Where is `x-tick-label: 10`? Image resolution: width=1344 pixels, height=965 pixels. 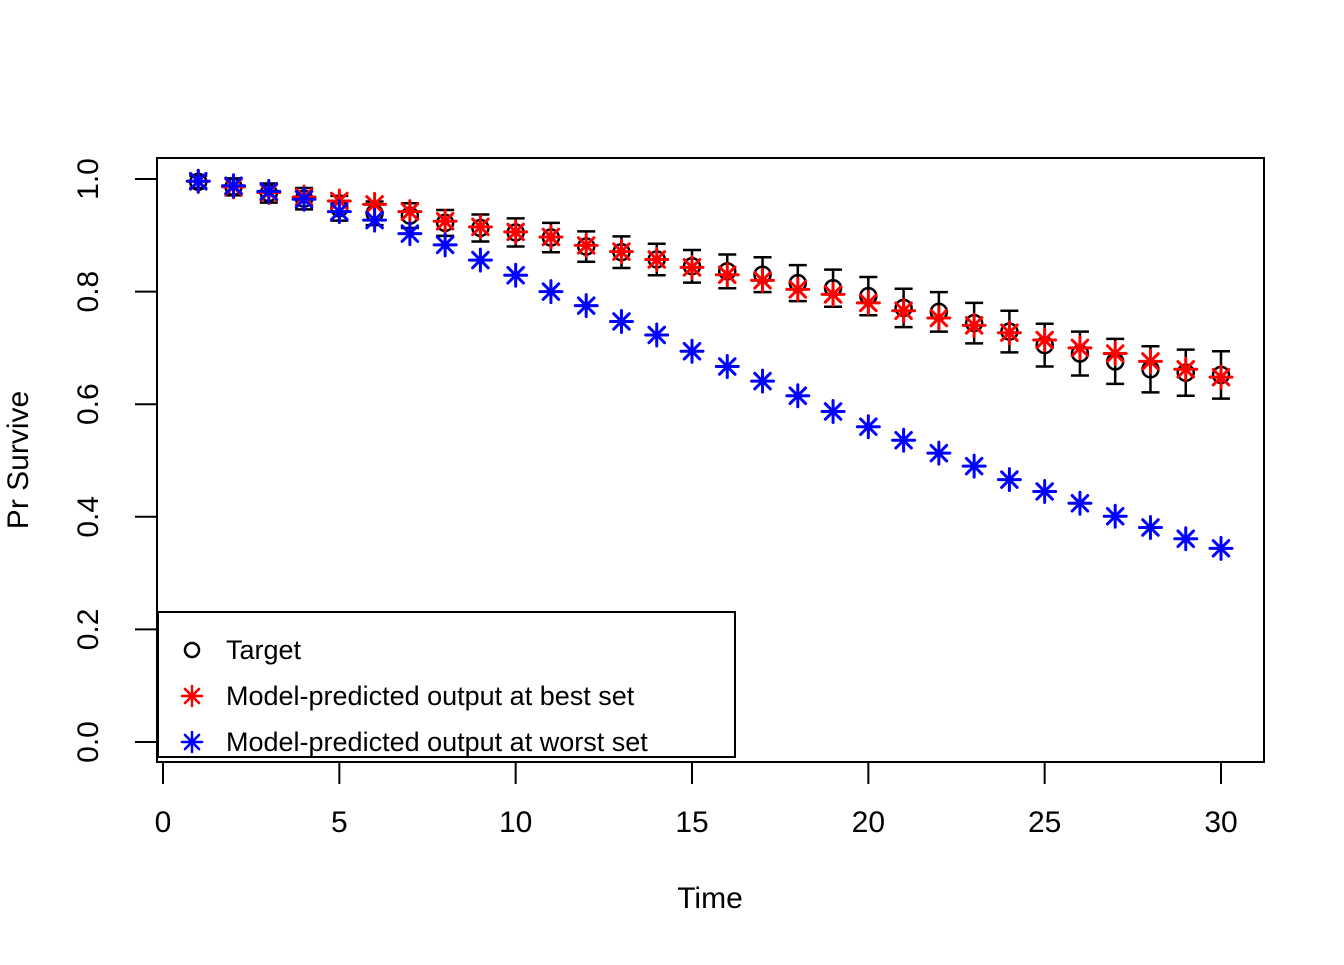 x-tick-label: 10 is located at coordinates (515, 822).